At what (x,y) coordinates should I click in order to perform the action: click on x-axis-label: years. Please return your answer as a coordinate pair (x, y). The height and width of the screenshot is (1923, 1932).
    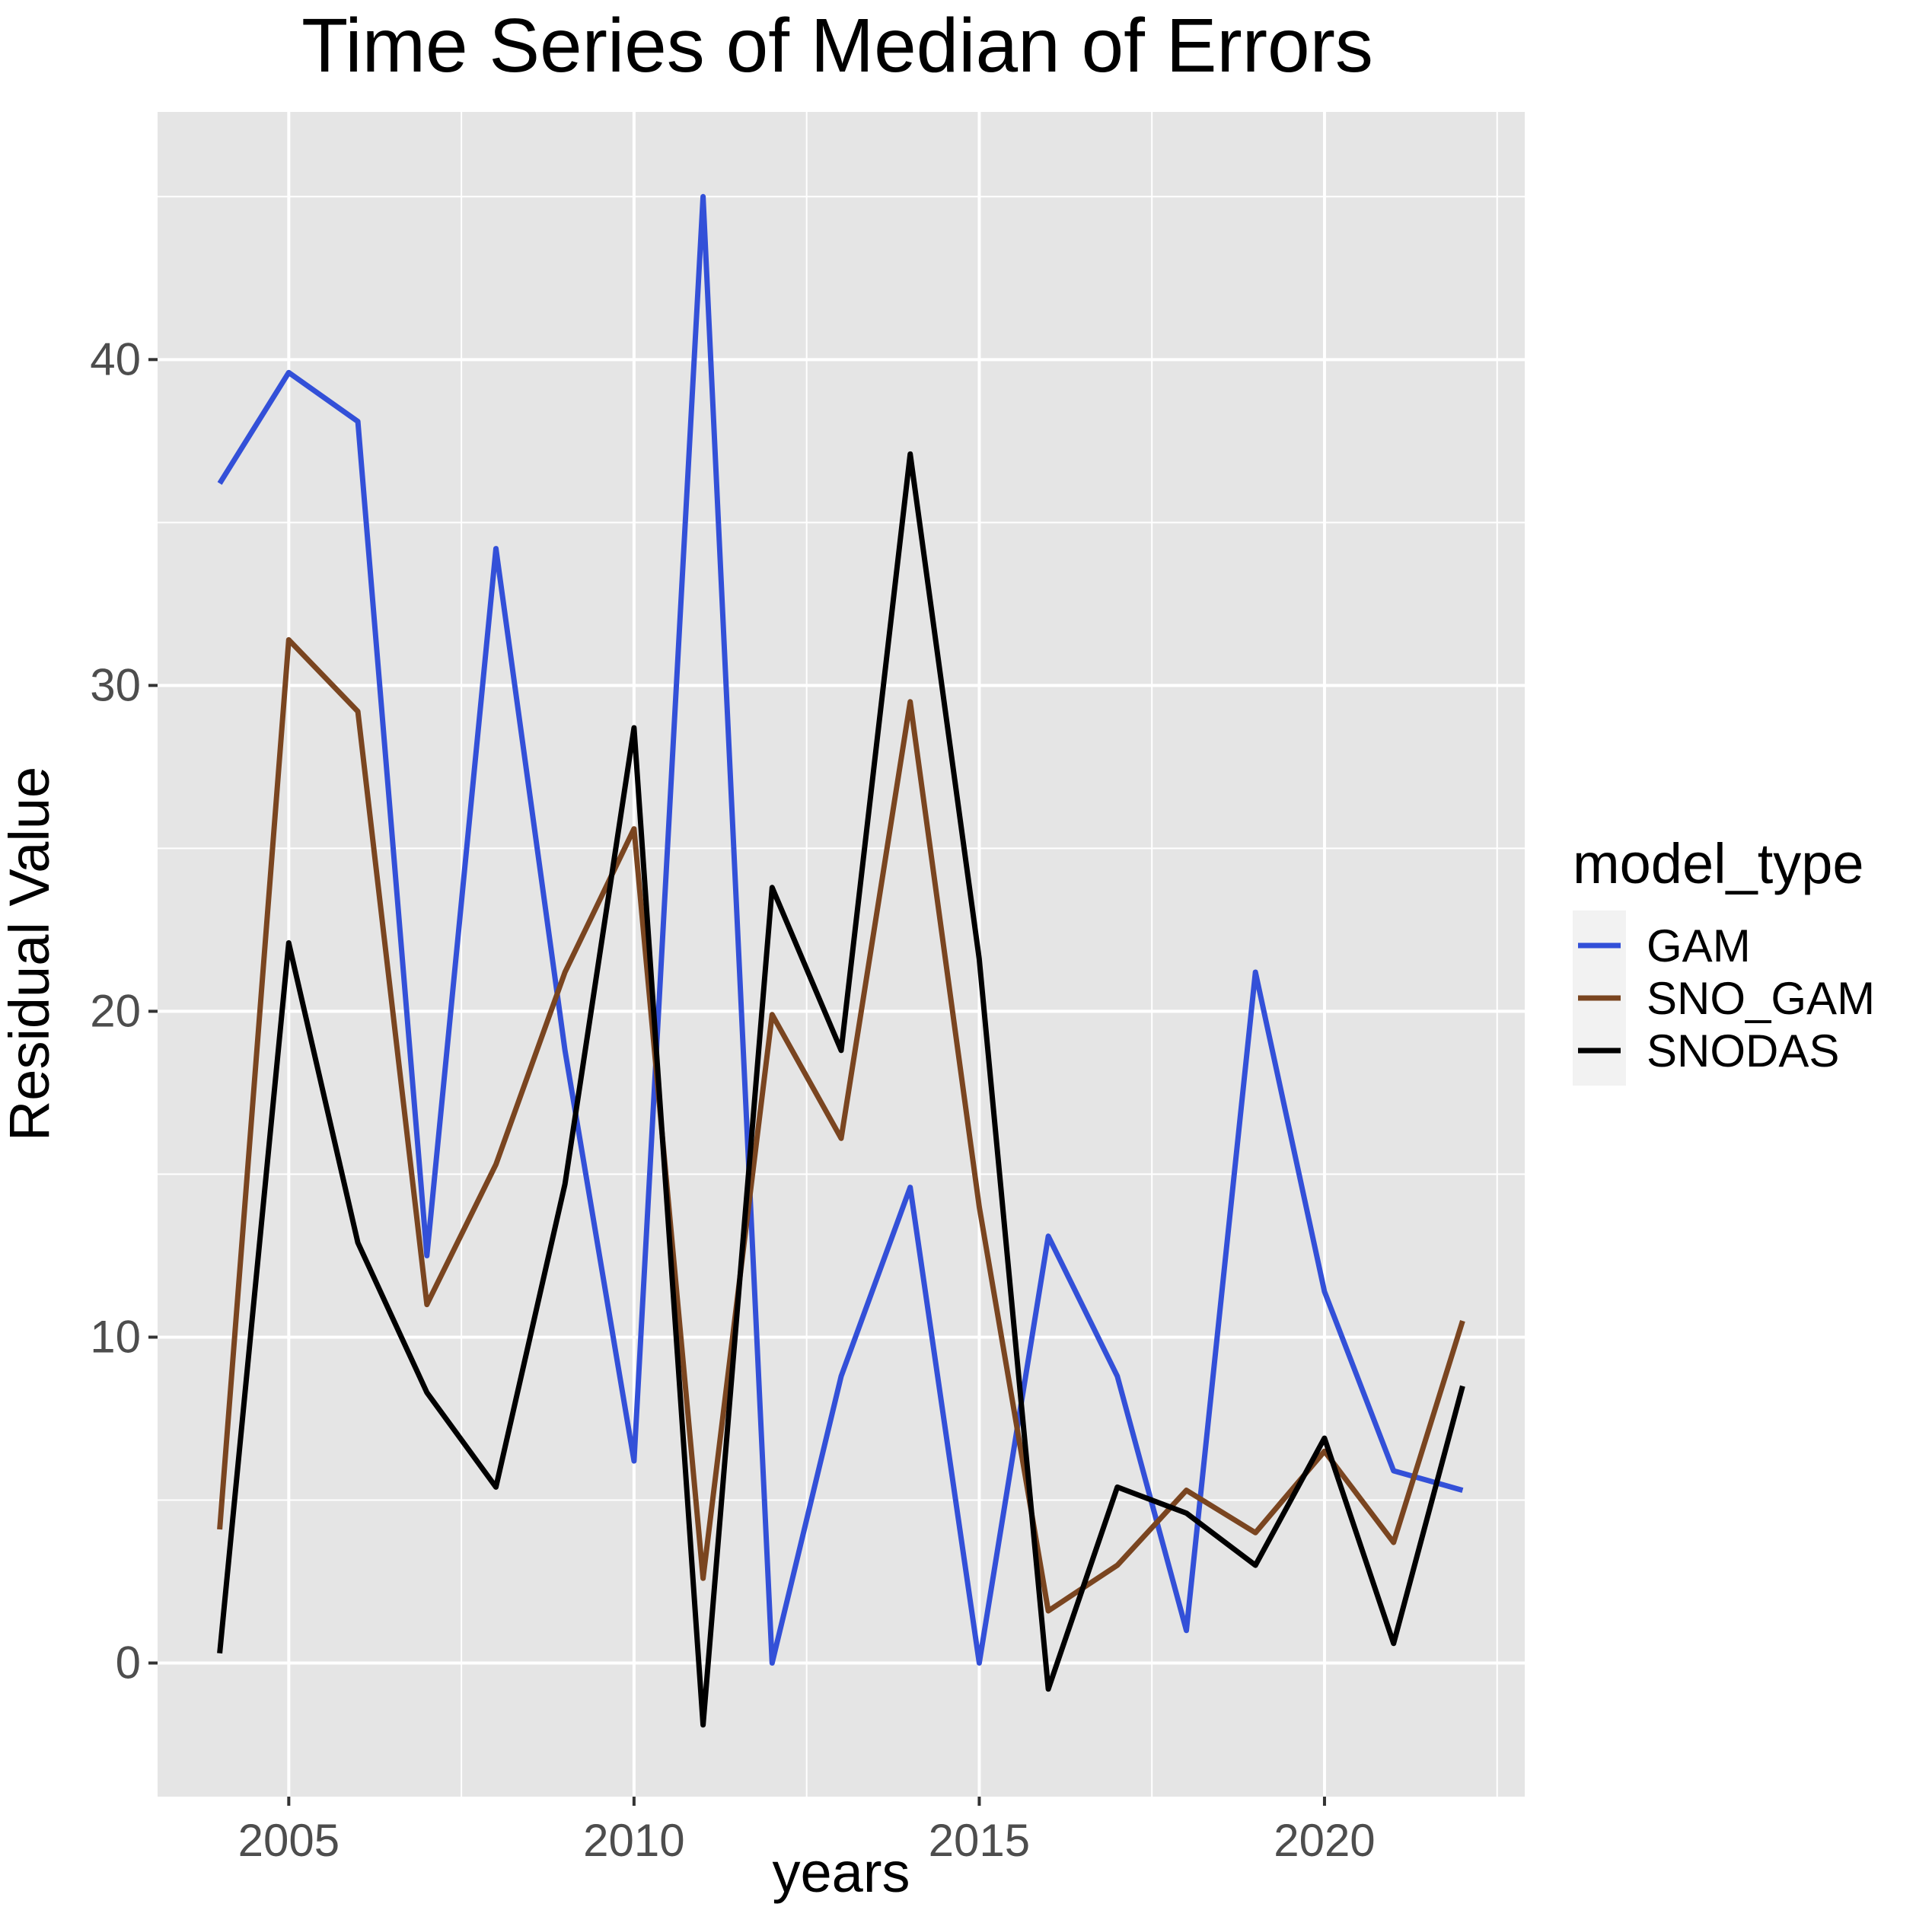
    Looking at the image, I should click on (841, 1872).